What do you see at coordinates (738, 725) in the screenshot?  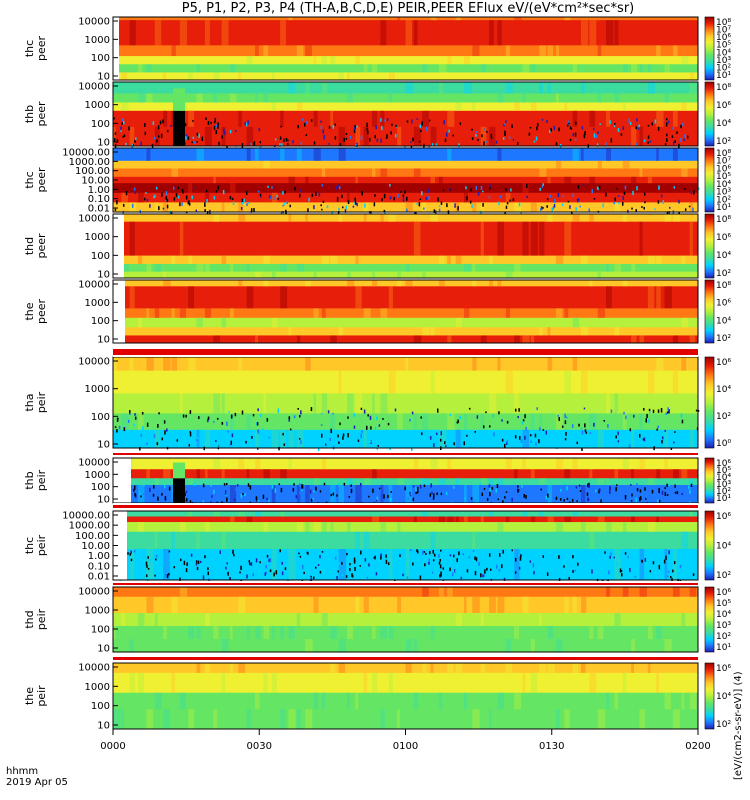 I see `colorbar-unit-label: [eV/(cm2-s-sr-eV)] (4)` at bounding box center [738, 725].